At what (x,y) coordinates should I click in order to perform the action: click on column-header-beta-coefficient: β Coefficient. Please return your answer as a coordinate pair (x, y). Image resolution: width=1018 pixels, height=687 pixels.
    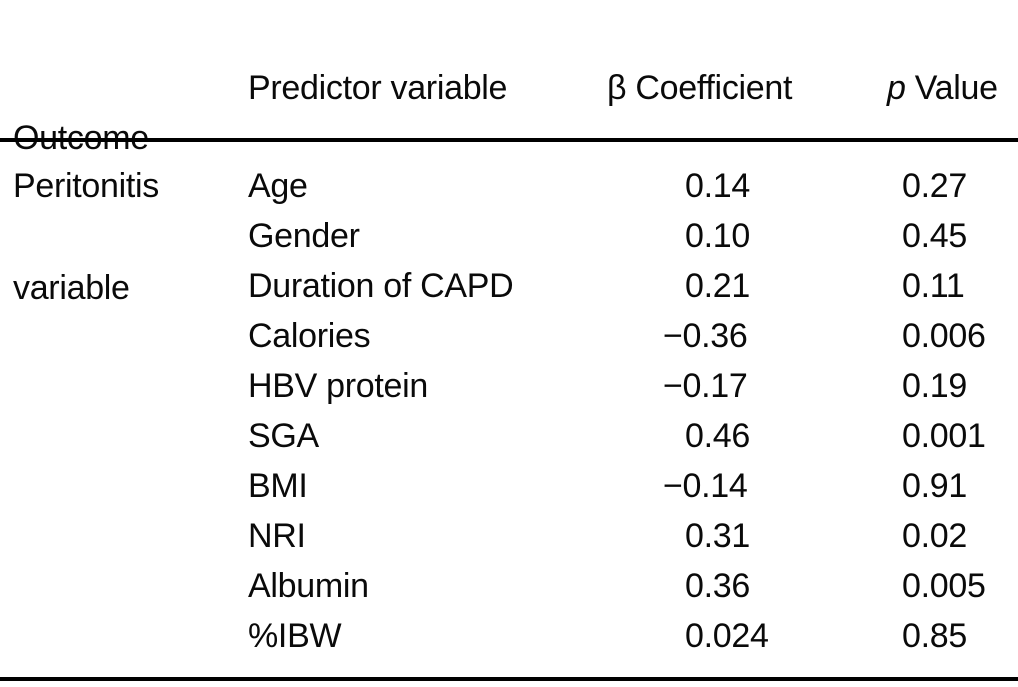
    Looking at the image, I should click on (699, 88).